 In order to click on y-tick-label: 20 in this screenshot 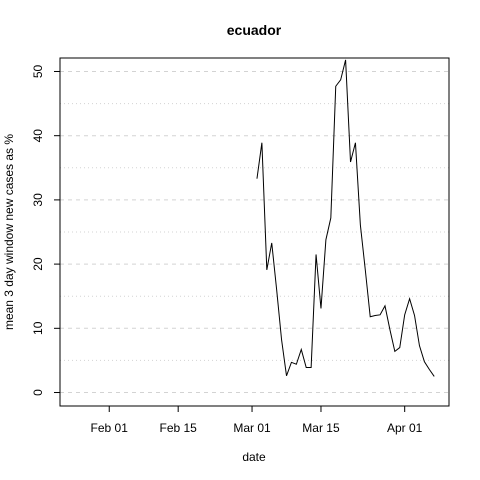, I will do `click(38, 264)`.